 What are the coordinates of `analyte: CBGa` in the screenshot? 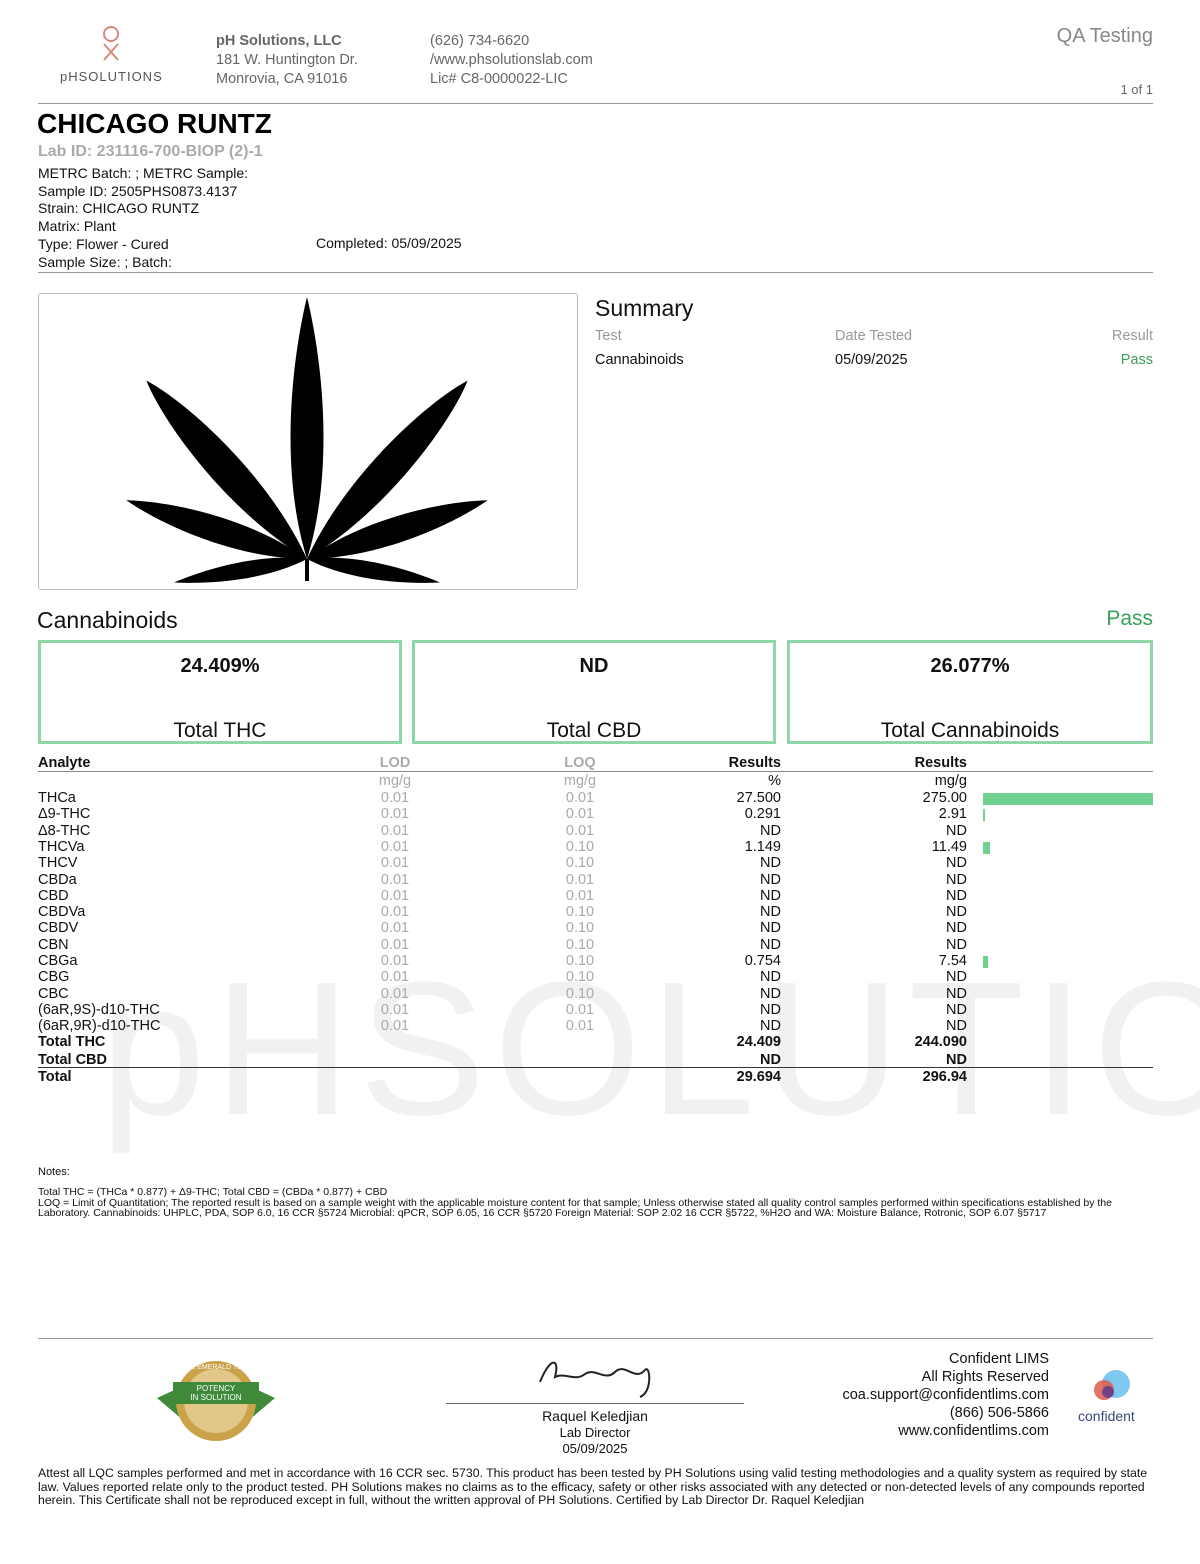 It's located at (58, 961).